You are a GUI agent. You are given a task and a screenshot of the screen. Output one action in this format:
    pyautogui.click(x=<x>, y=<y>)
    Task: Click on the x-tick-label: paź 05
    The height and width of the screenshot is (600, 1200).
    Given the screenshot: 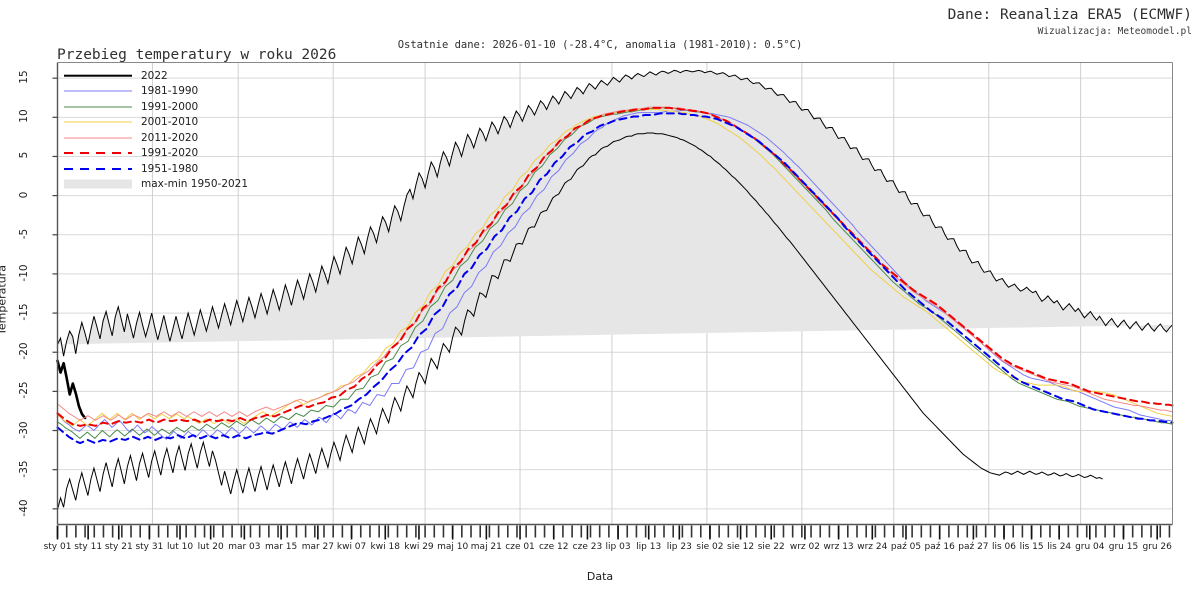 What is the action you would take?
    pyautogui.click(x=906, y=546)
    